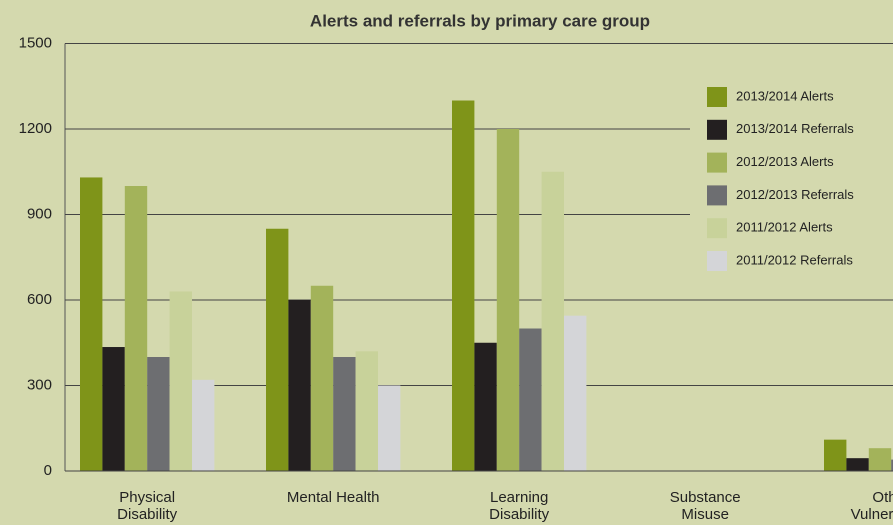  What do you see at coordinates (785, 161) in the screenshot?
I see `legend-label: 2012/2013 Alerts` at bounding box center [785, 161].